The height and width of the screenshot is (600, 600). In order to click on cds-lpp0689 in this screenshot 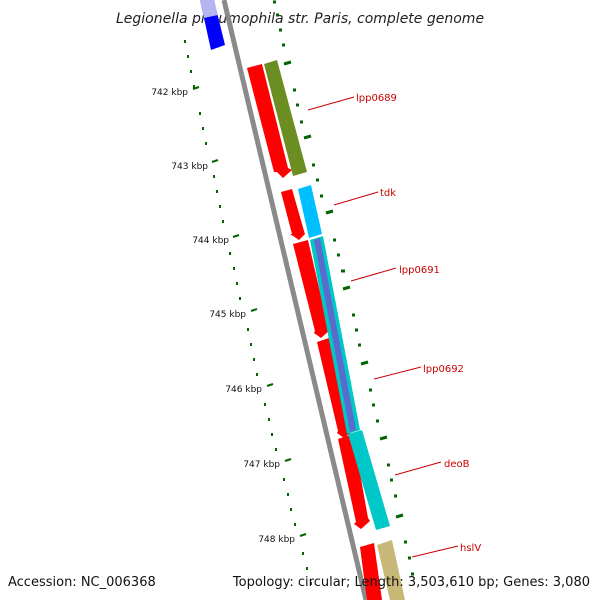, I will do `click(269, 121)`.